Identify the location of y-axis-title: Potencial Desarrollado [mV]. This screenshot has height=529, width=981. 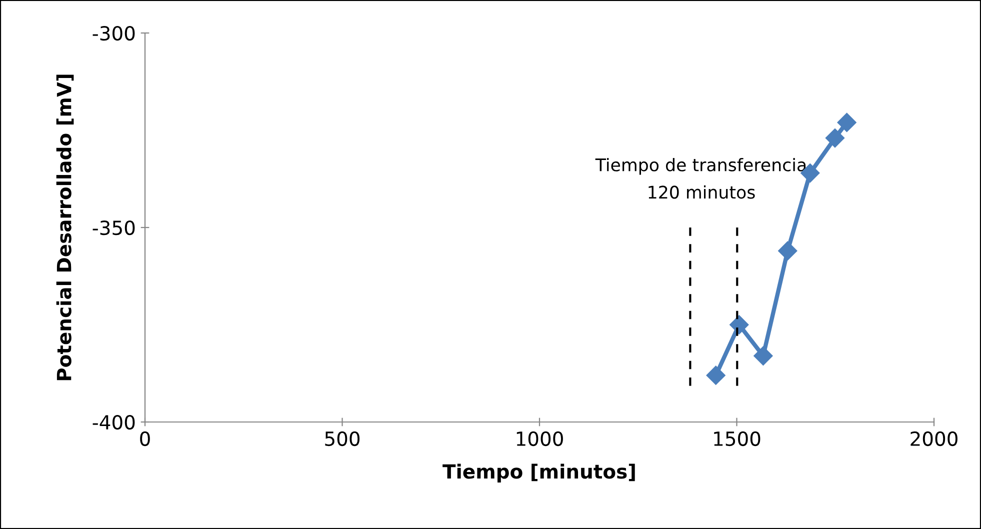
(65, 227).